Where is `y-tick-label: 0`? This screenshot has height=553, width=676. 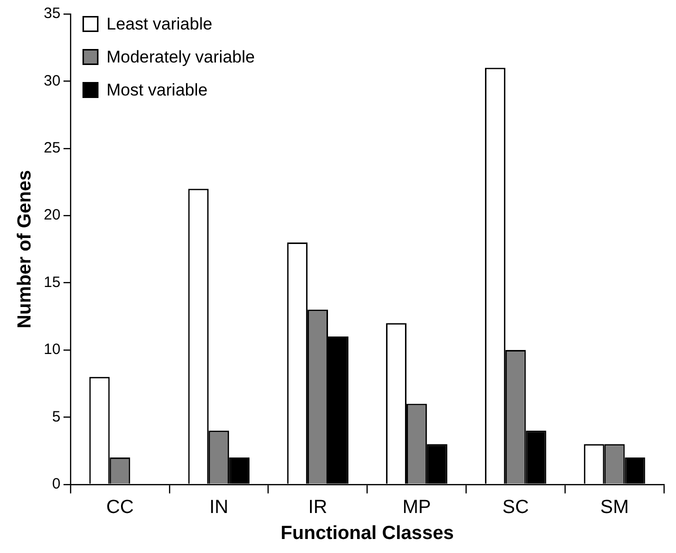 y-tick-label: 0 is located at coordinates (56, 484).